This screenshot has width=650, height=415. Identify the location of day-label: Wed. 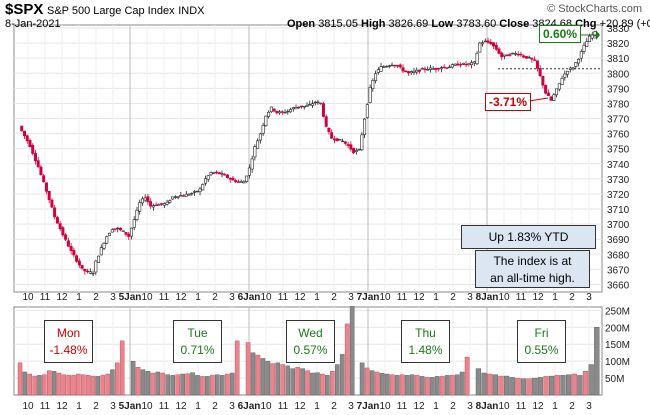
(310, 333).